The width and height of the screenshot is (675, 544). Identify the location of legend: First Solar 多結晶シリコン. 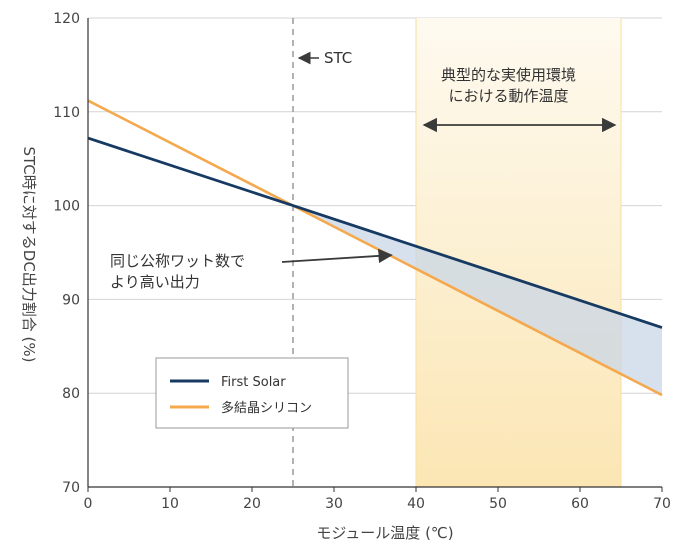
(252, 393).